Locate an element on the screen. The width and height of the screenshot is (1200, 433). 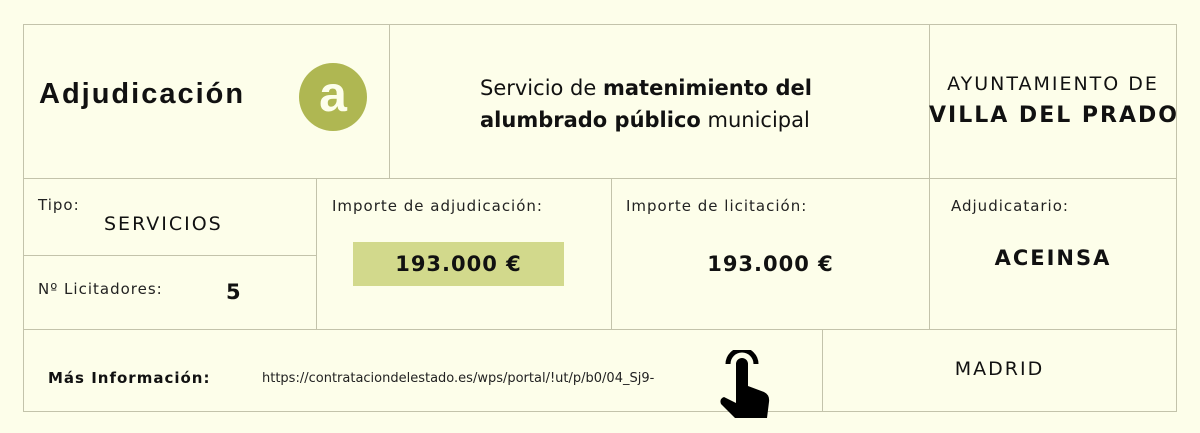
licitacion-label: Importe de licitación: is located at coordinates (717, 206).